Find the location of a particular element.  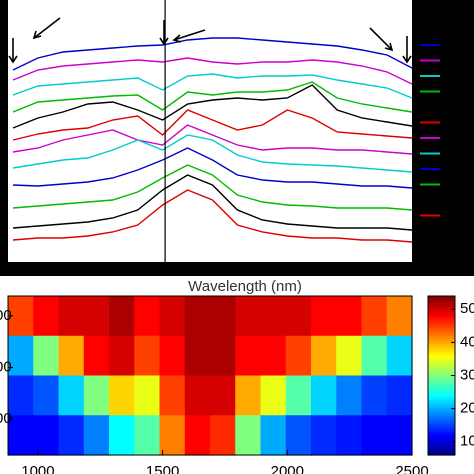

x-tick-label: 1500 is located at coordinates (162, 468).